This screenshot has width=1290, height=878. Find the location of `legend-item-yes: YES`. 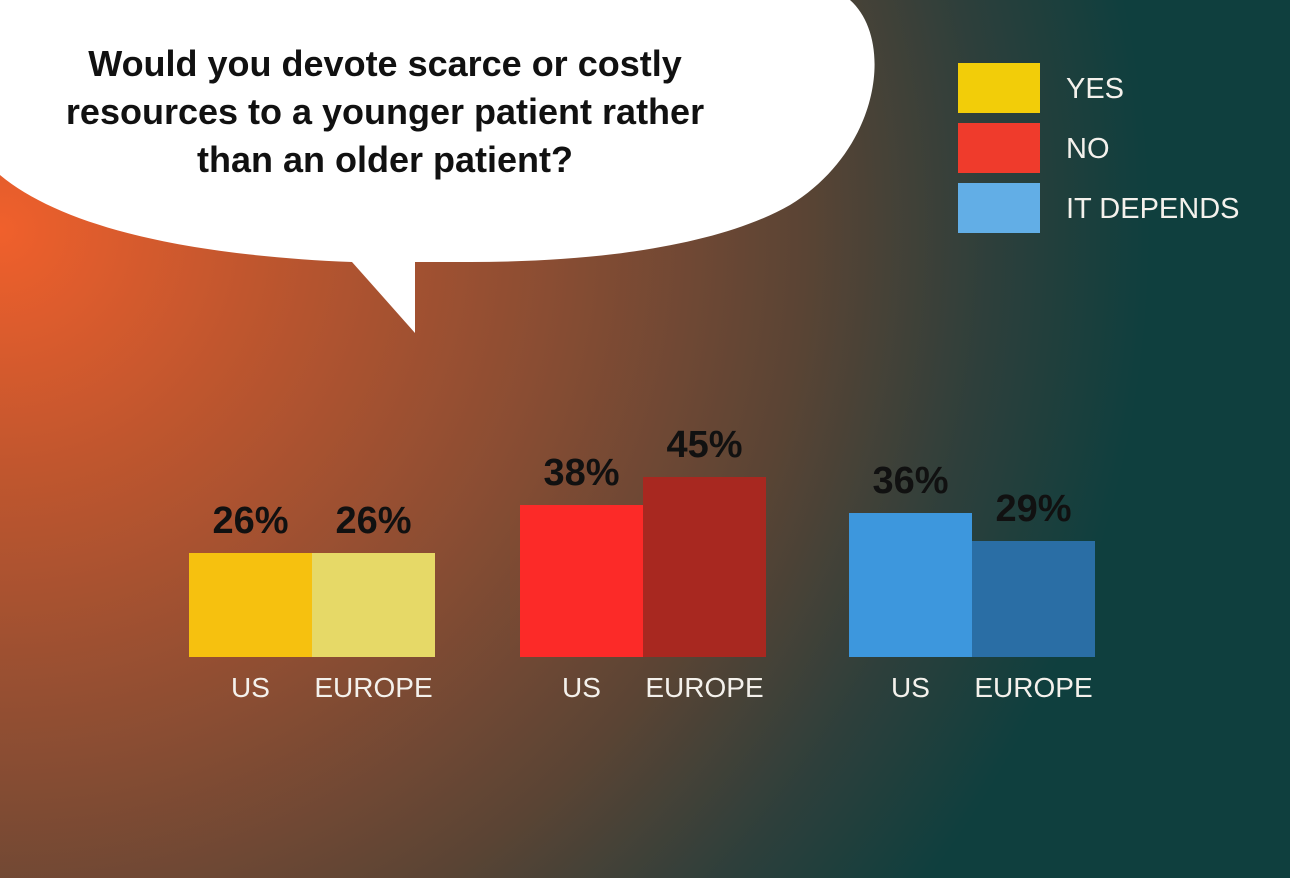

legend-item-yes: YES is located at coordinates (1118, 88).